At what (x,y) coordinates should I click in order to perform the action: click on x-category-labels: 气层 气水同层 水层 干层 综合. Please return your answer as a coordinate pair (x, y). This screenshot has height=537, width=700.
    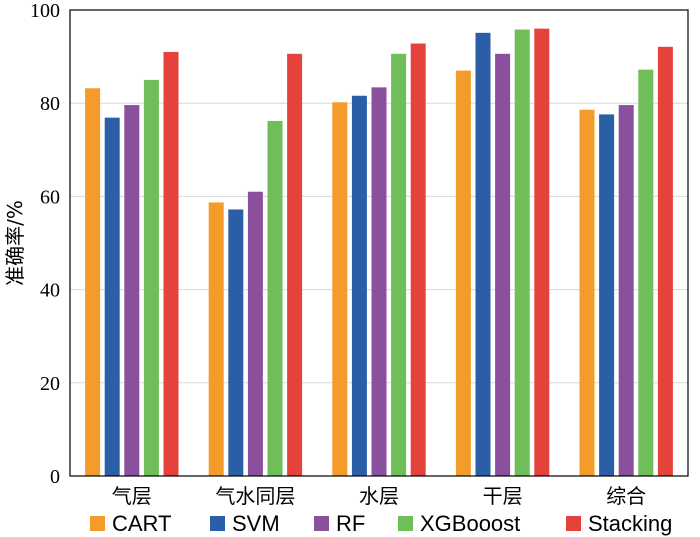
    Looking at the image, I should click on (379, 496).